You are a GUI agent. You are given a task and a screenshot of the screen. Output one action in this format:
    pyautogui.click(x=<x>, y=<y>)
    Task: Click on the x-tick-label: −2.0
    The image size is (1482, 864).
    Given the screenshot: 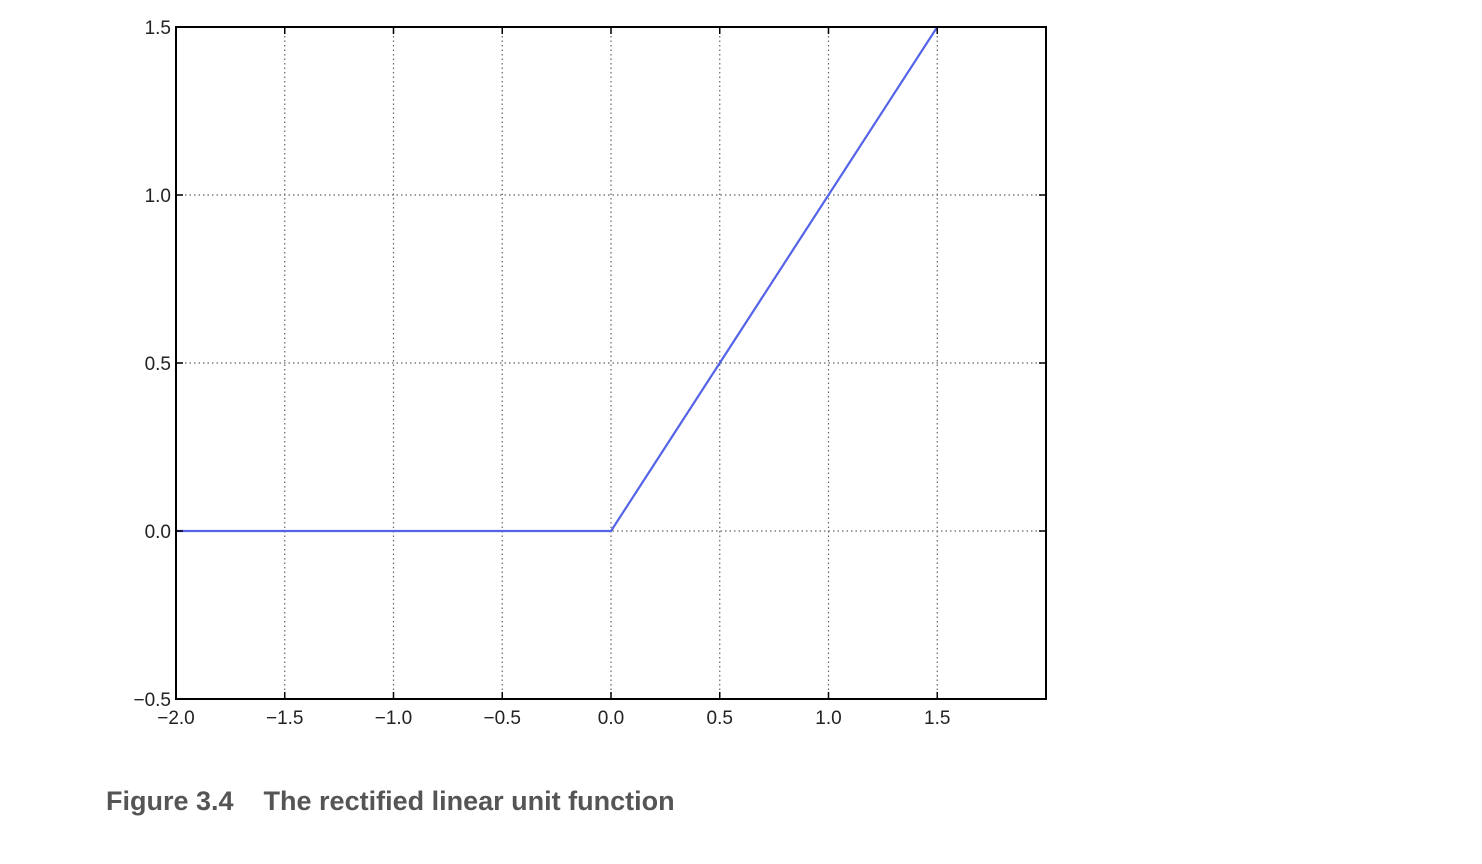 What is the action you would take?
    pyautogui.click(x=176, y=718)
    